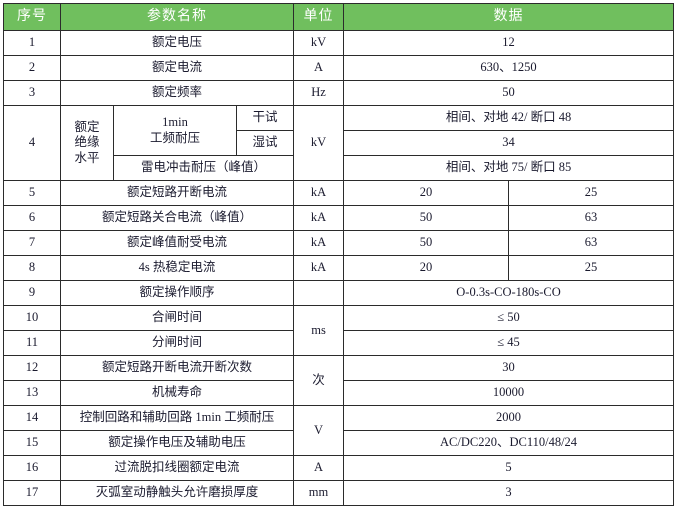 Image resolution: width=678 pixels, height=506 pixels. I want to click on parameter-value: ≤ 50, so click(509, 318).